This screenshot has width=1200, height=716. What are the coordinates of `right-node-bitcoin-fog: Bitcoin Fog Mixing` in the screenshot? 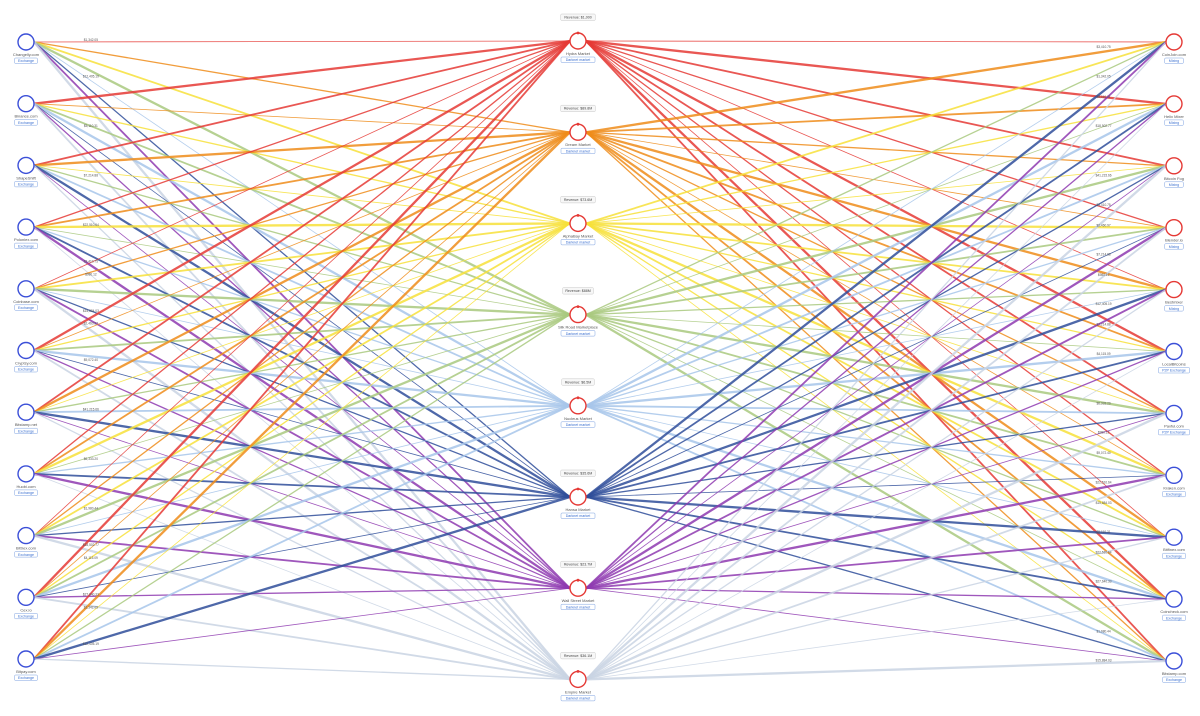 It's located at (1174, 172).